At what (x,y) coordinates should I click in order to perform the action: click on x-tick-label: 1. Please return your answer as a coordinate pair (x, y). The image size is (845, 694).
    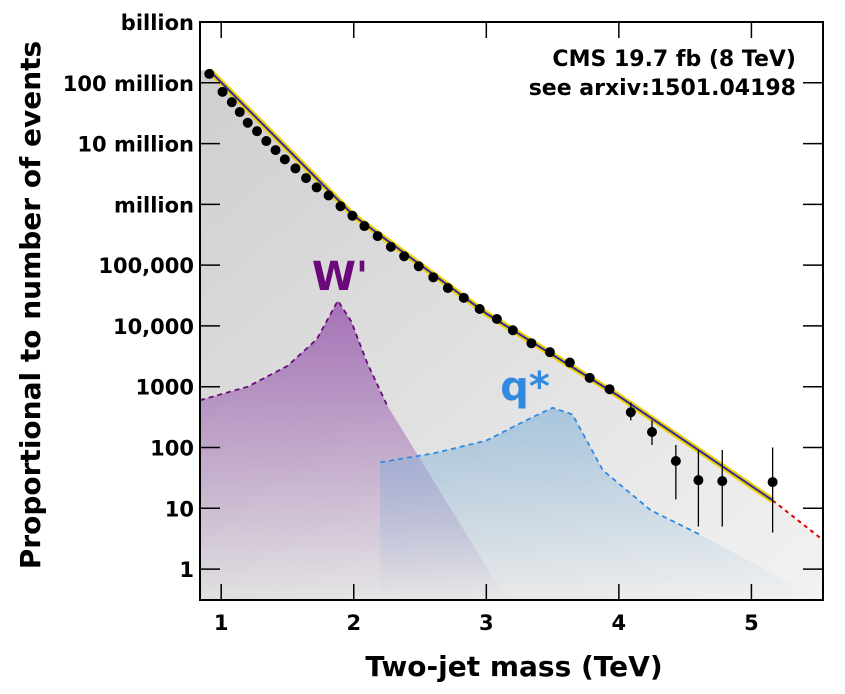
    Looking at the image, I should click on (221, 623).